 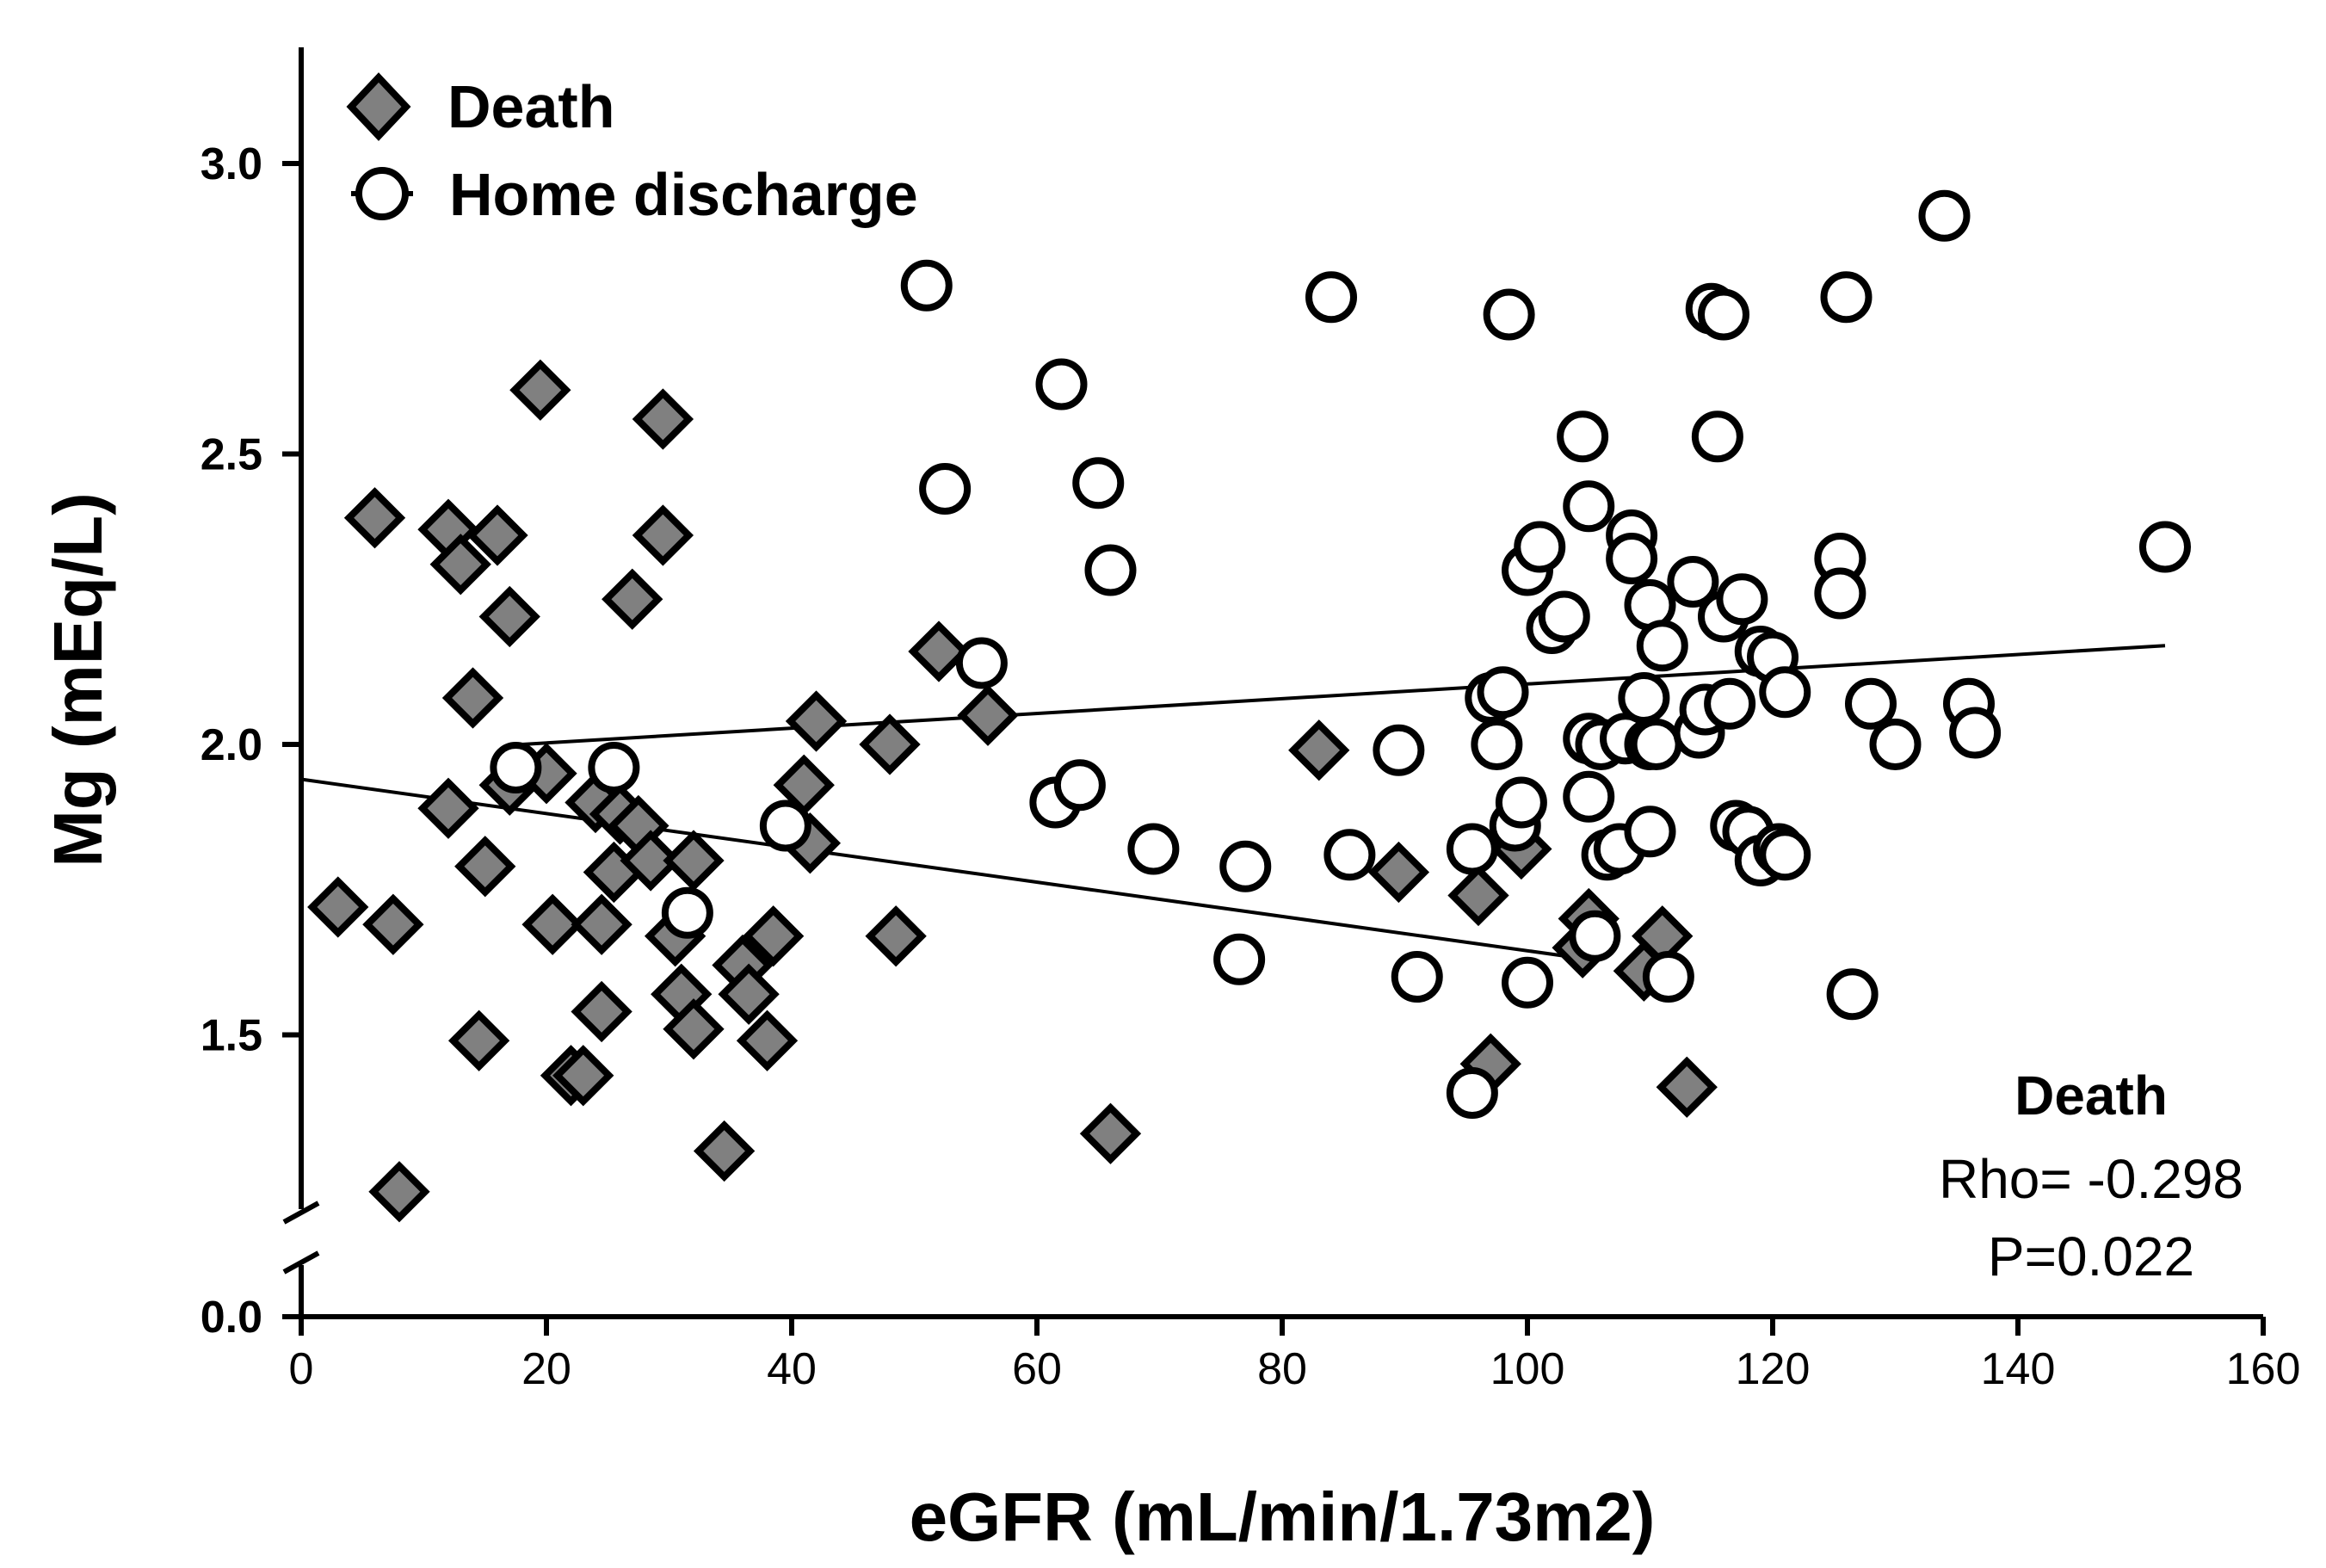 I want to click on y-ticks: 1.5 2.0 2.5 3.0 0.0, so click(x=251, y=741).